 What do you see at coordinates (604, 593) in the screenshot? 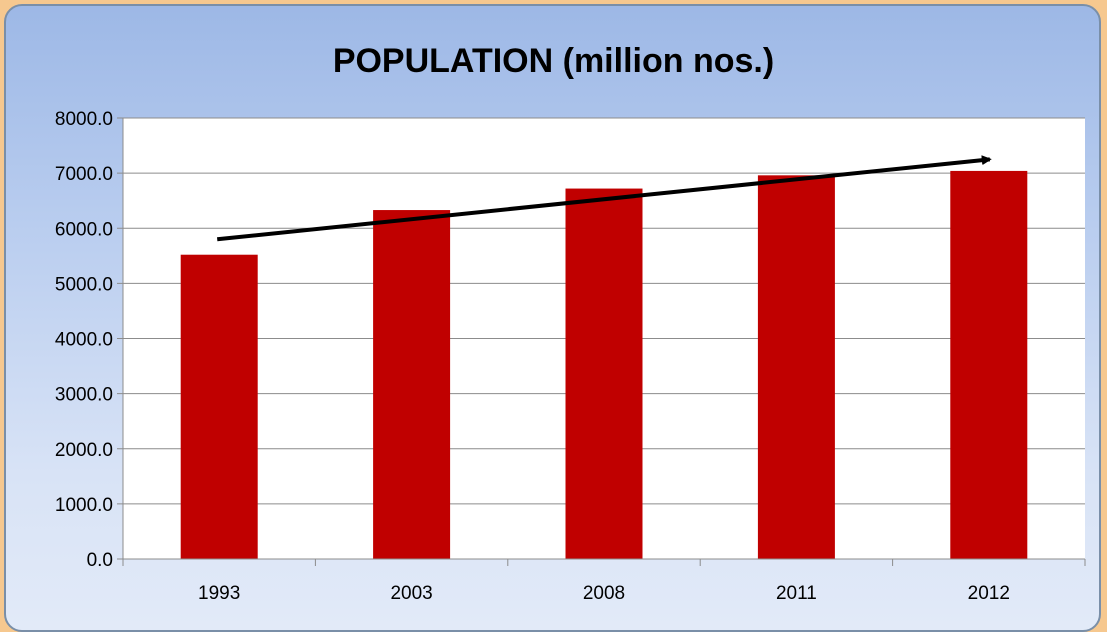
I see `x-tick-label: 2008` at bounding box center [604, 593].